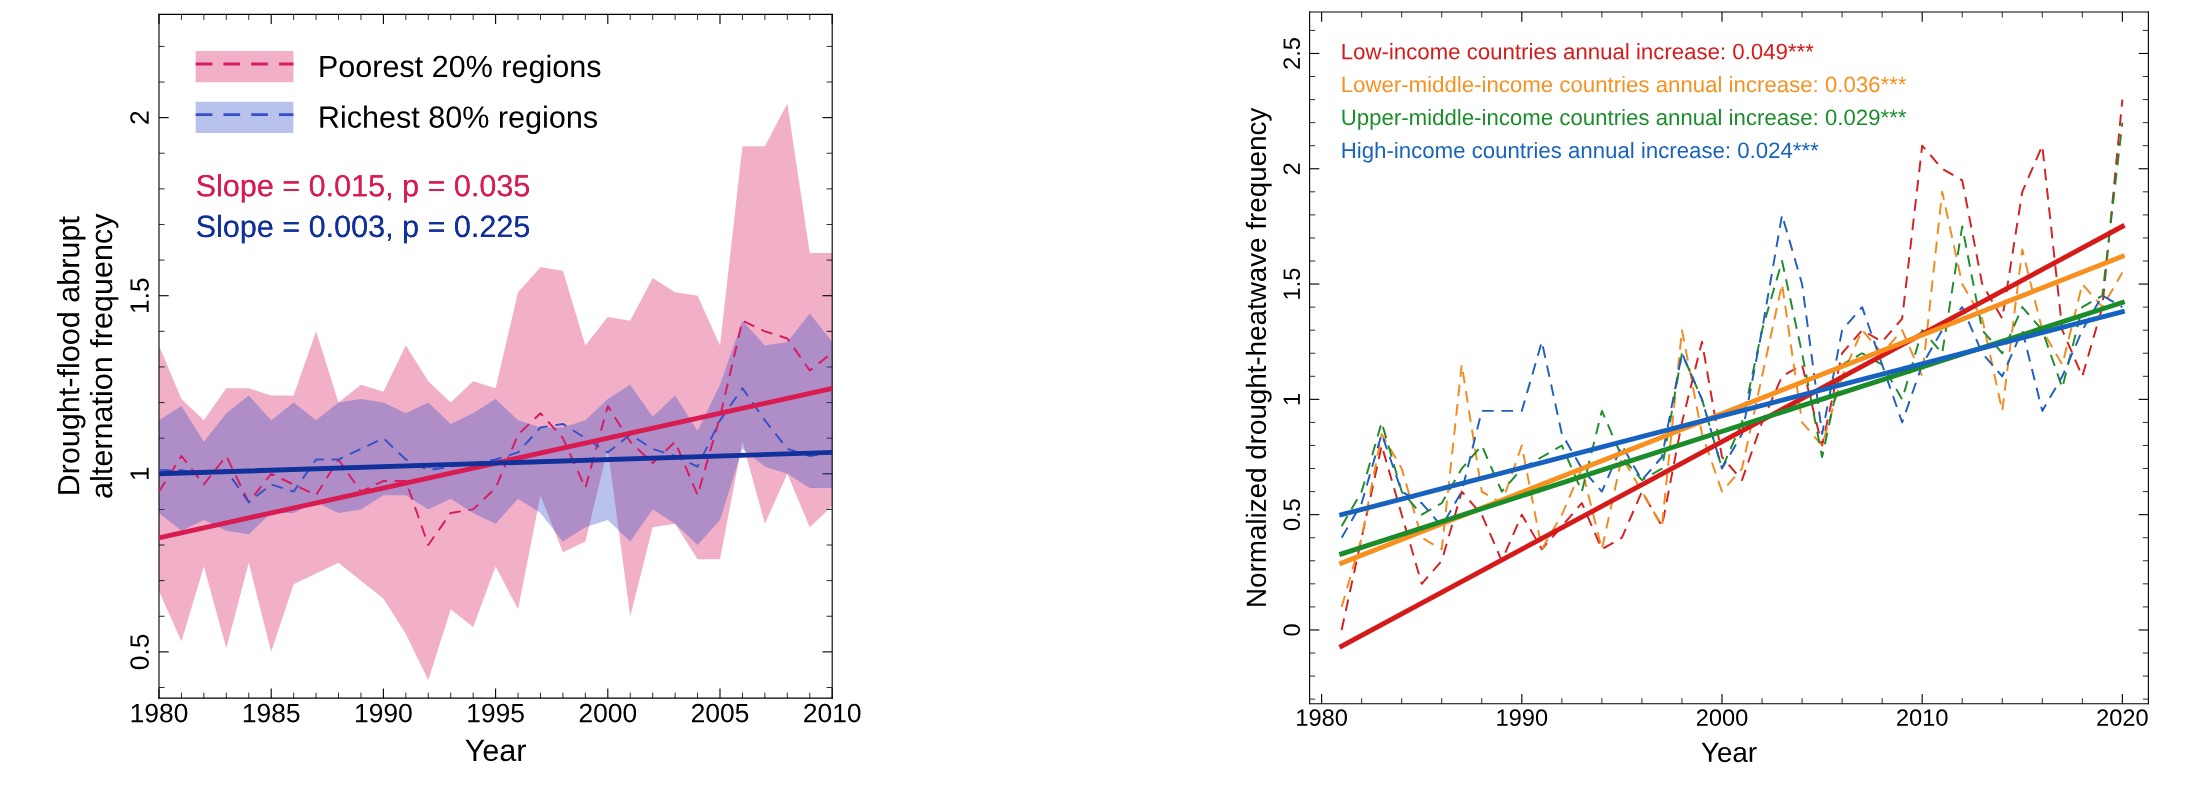 The image size is (2190, 797). I want to click on text: Low-income countries annual increase: 0.049***, so click(1578, 51).